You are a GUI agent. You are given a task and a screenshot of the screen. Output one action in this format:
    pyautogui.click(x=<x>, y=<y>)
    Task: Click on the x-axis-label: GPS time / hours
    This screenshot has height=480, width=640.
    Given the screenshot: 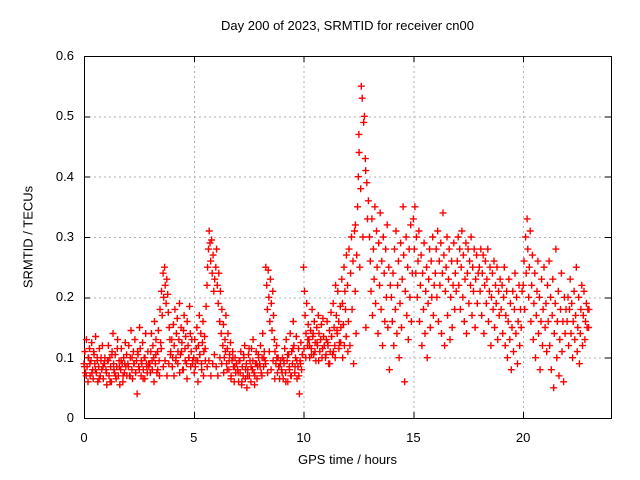 What is the action you would take?
    pyautogui.click(x=347, y=459)
    